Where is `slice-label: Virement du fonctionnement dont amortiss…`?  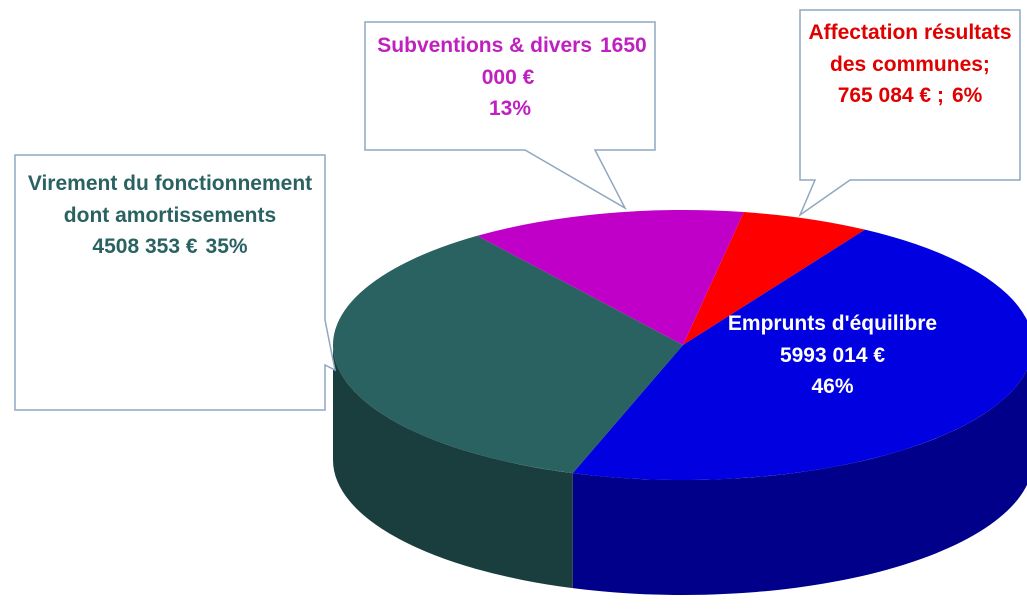 slice-label: Virement du fonctionnement dont amortiss… is located at coordinates (170, 215).